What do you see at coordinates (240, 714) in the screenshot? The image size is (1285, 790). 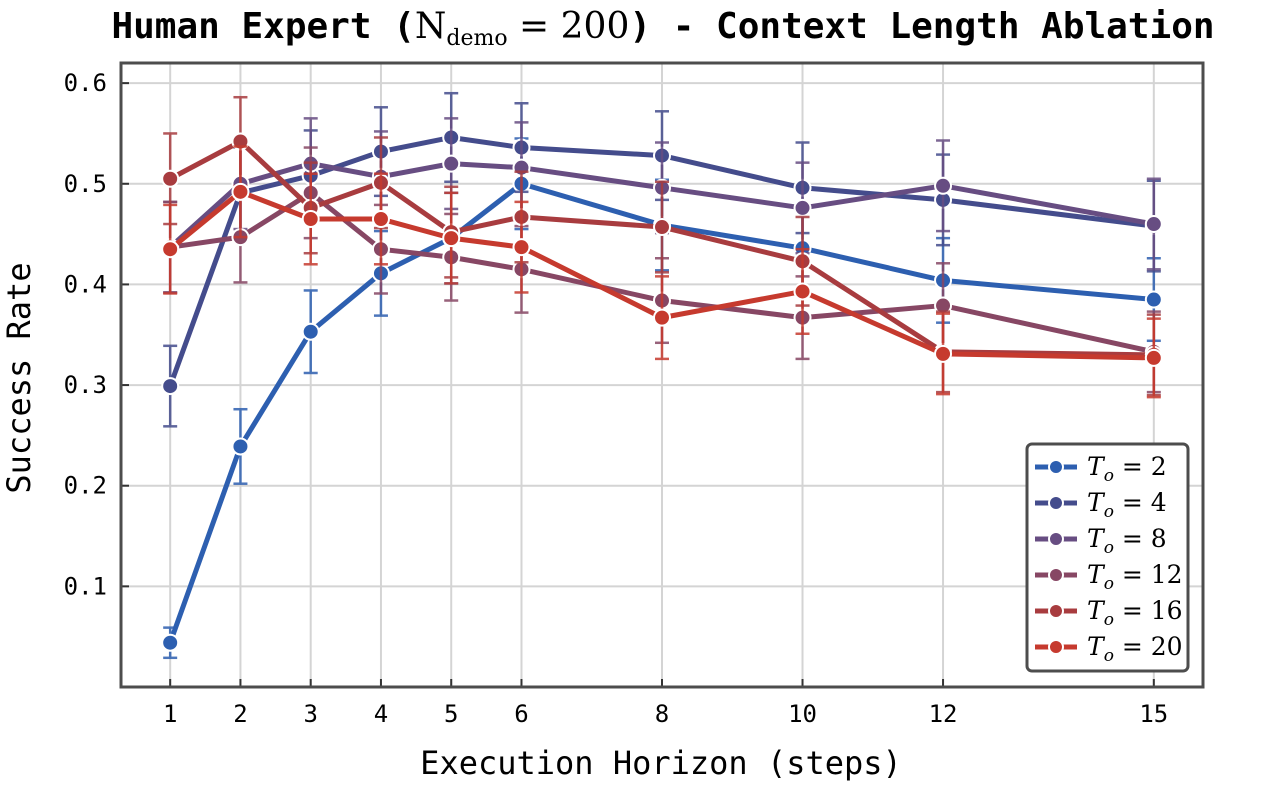 I see `x-tick-label: 2` at bounding box center [240, 714].